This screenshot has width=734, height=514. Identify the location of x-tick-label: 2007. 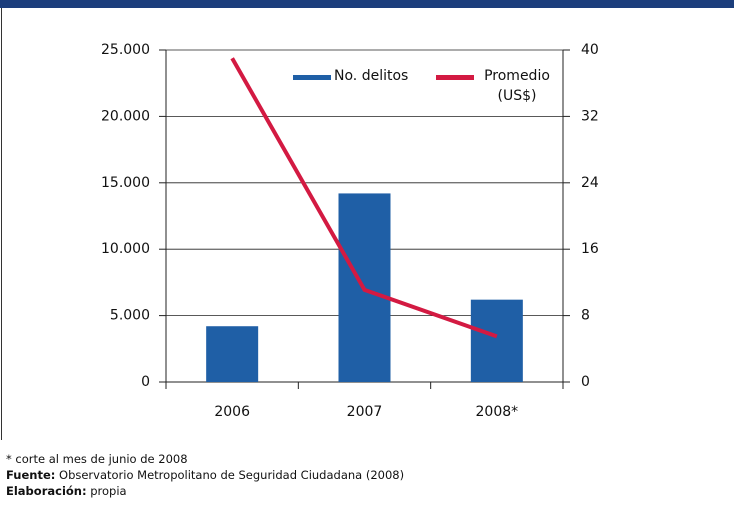
(365, 412).